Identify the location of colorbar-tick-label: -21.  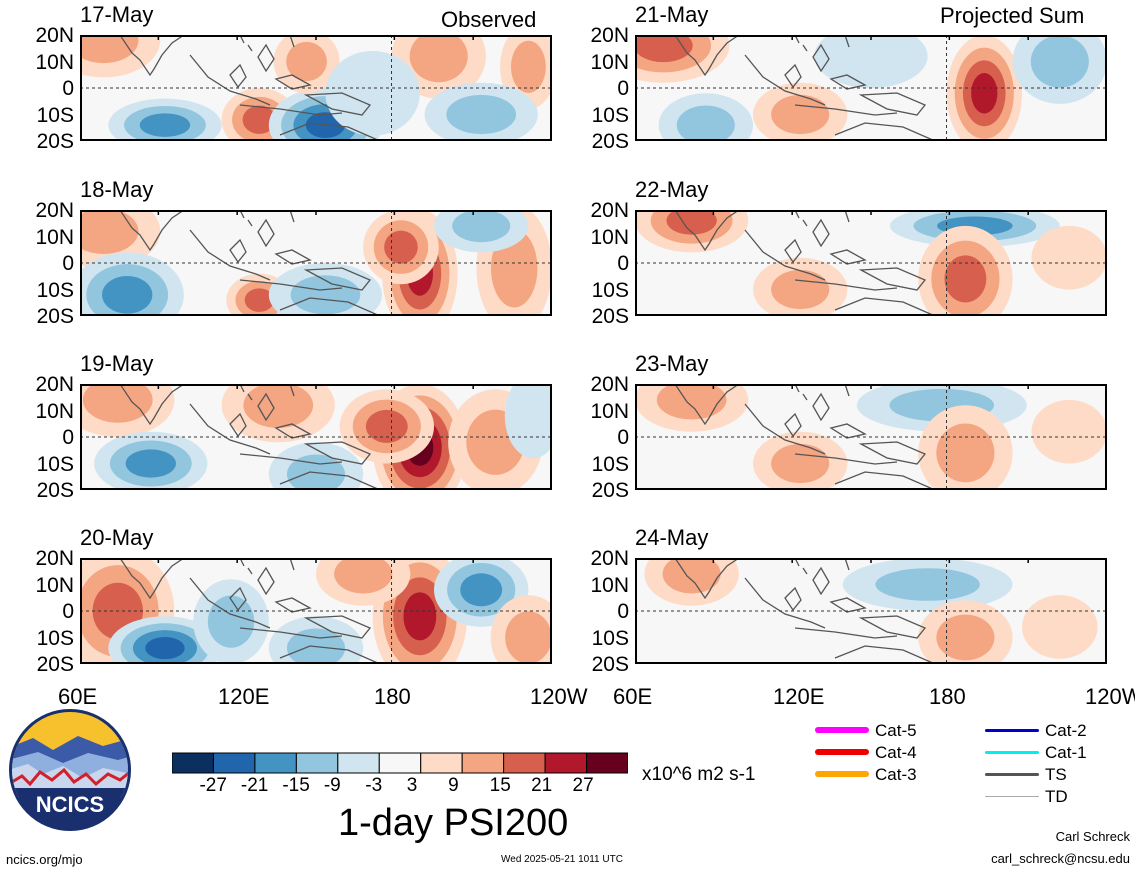
(254, 785).